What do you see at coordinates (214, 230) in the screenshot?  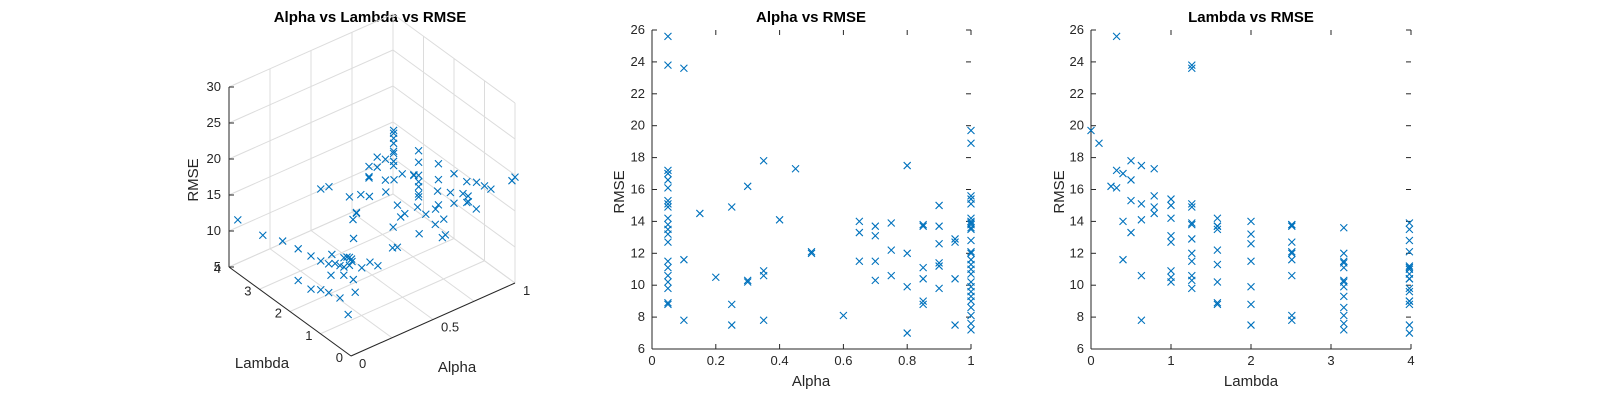 I see `rmse-tick-label: 10` at bounding box center [214, 230].